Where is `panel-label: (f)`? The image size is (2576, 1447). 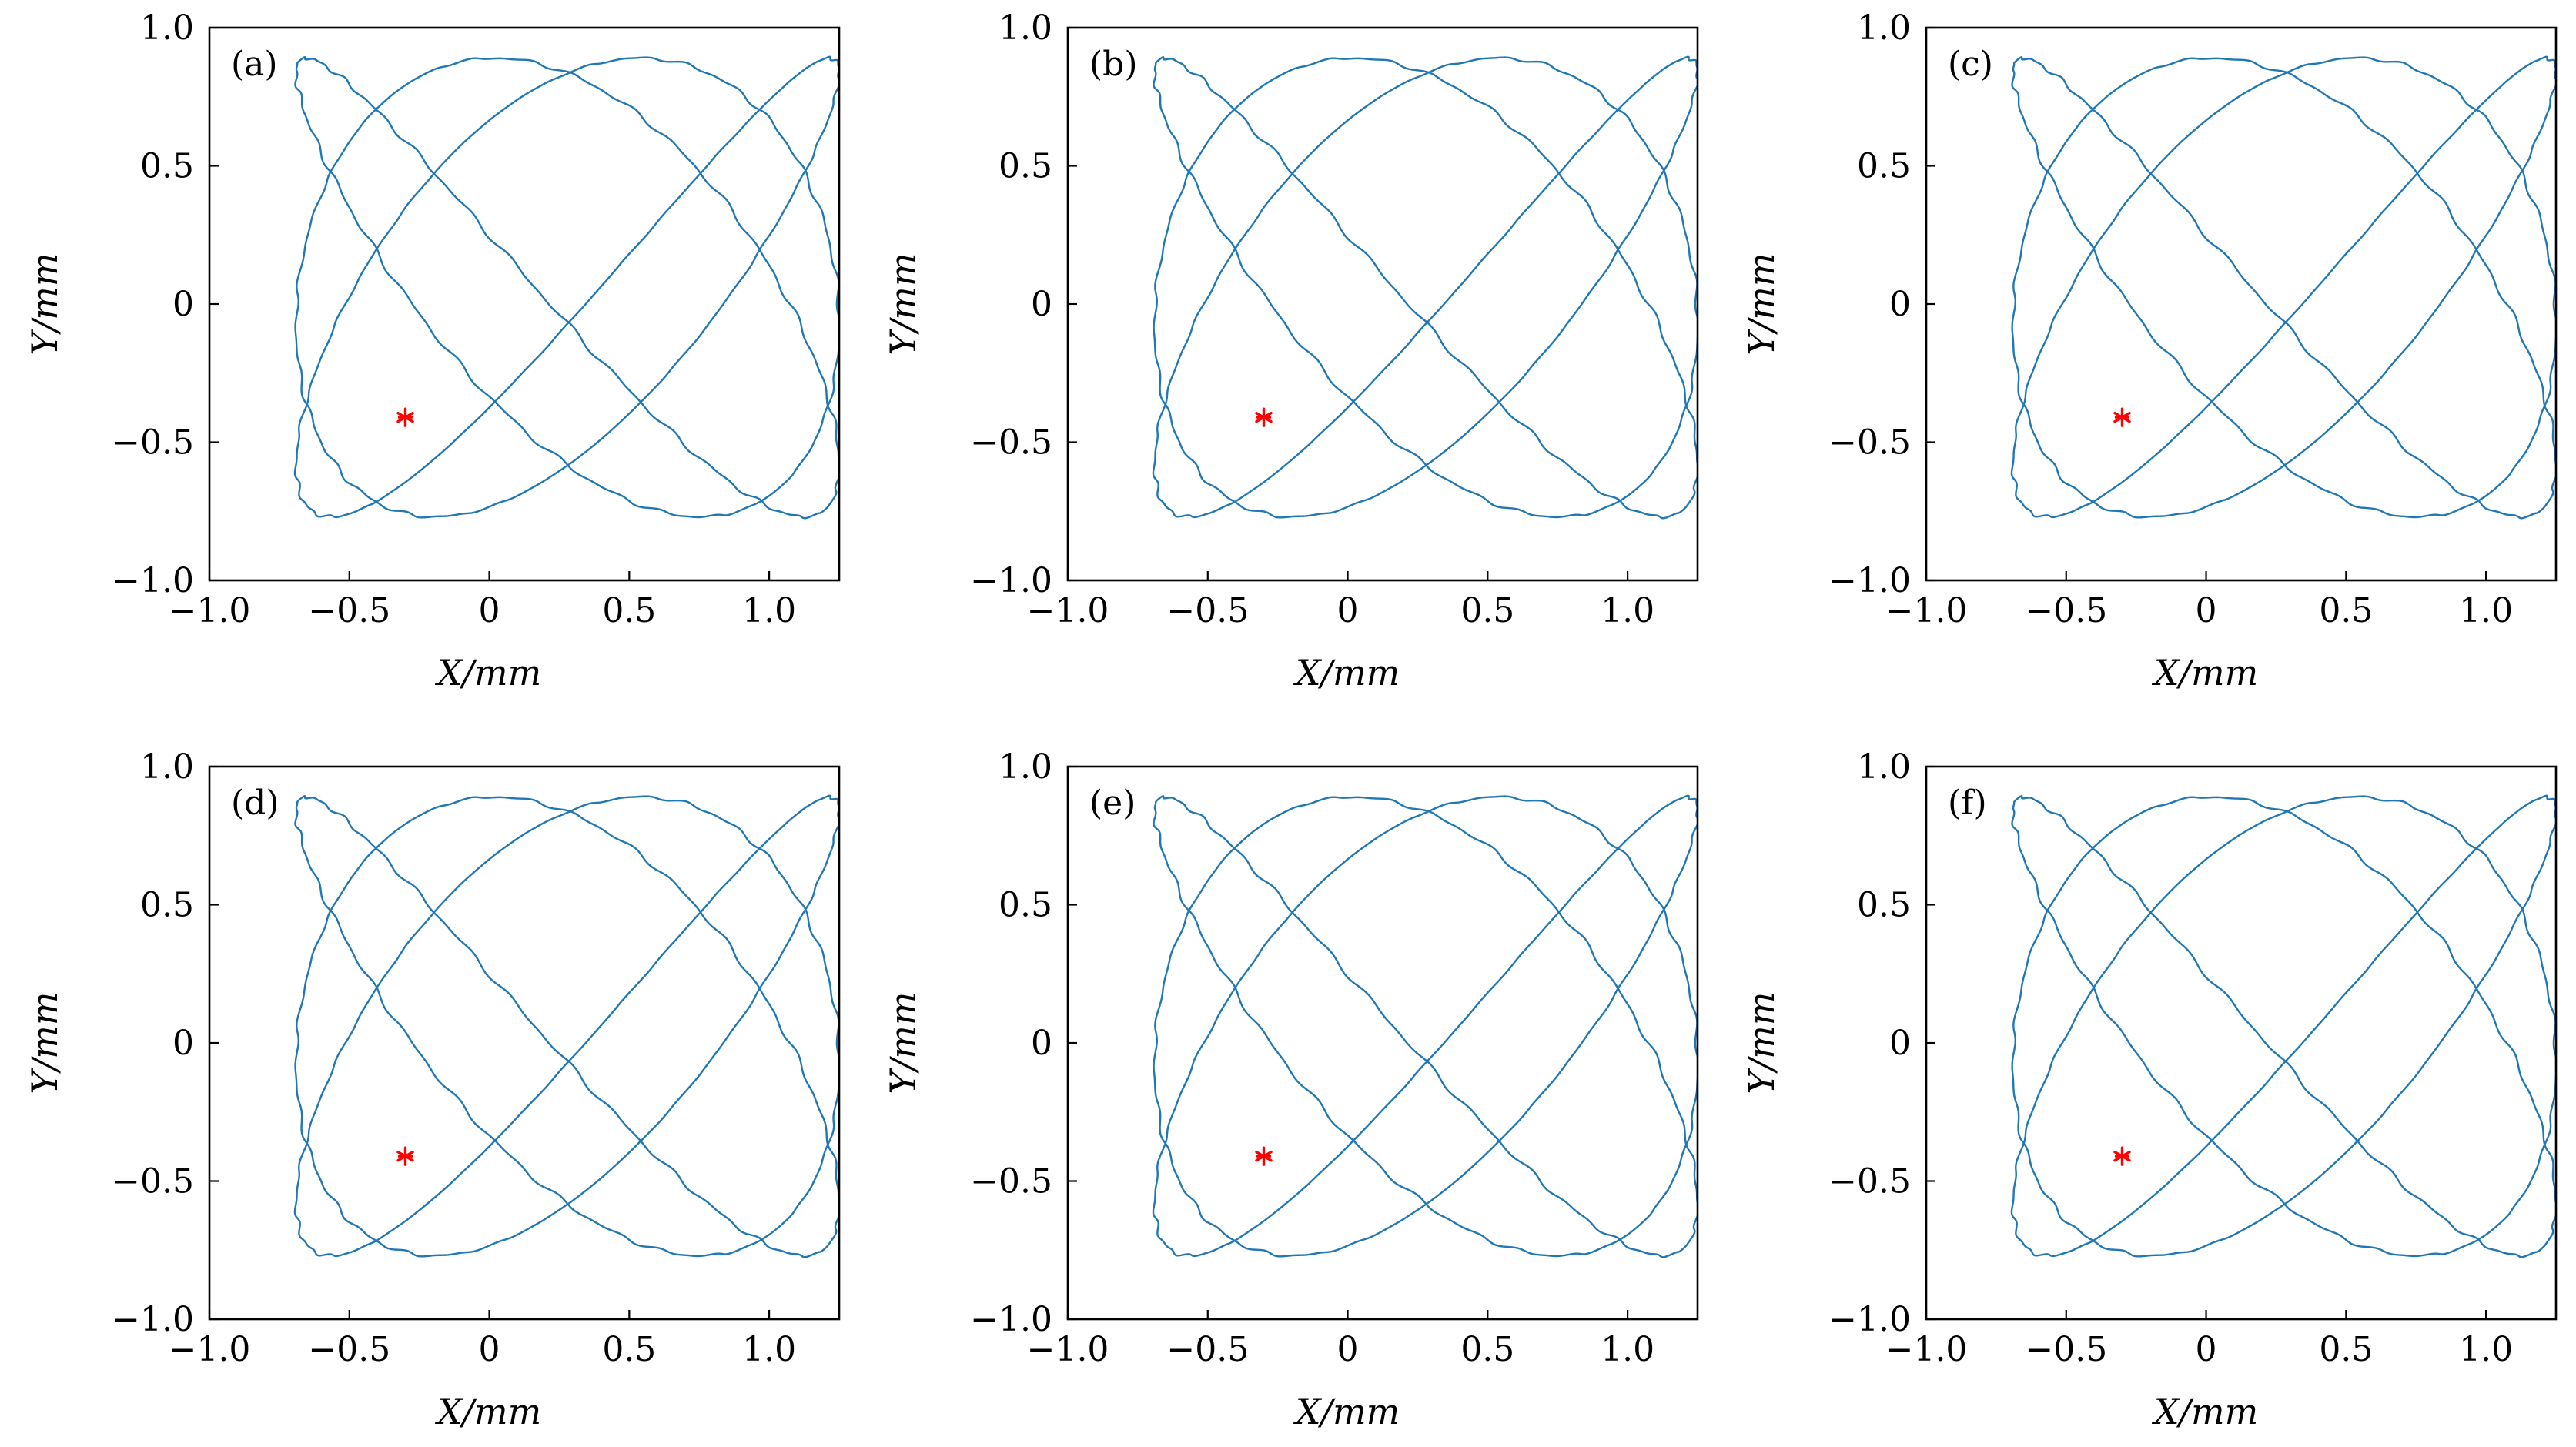
panel-label: (f) is located at coordinates (1968, 803).